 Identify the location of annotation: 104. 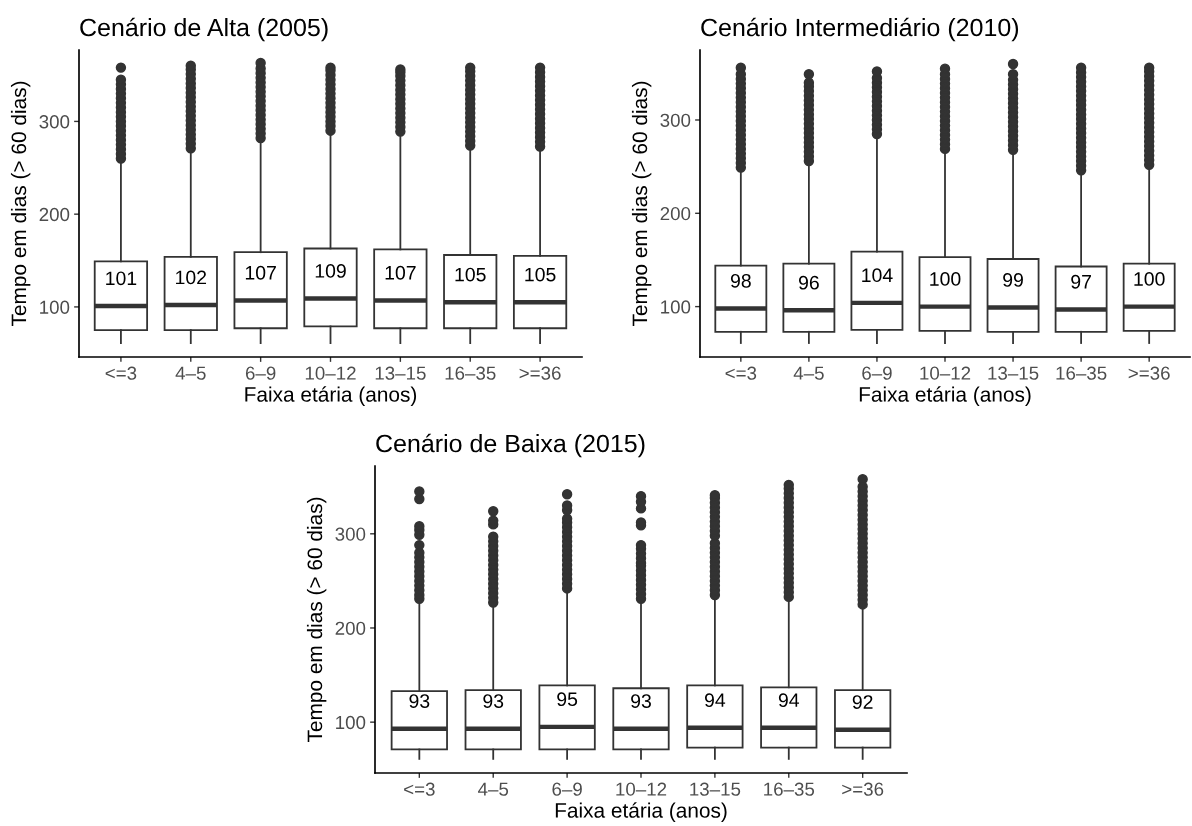
(877, 275).